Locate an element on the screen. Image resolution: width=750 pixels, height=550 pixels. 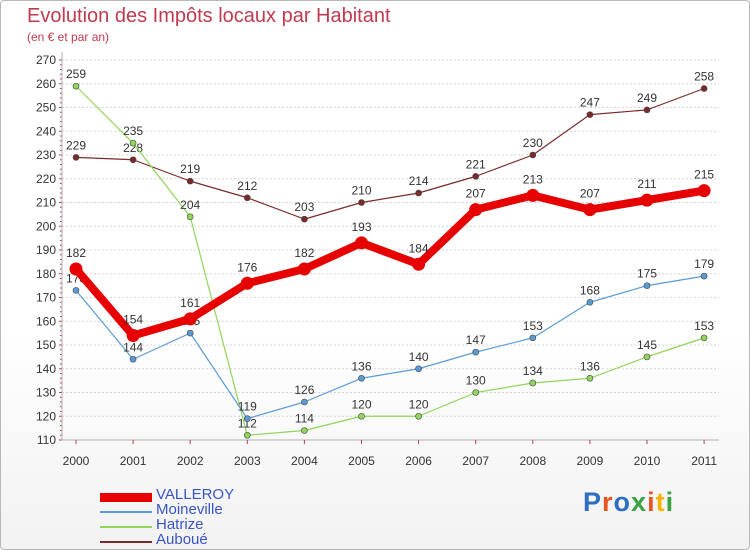
data-label-hatrize: 130 is located at coordinates (476, 381).